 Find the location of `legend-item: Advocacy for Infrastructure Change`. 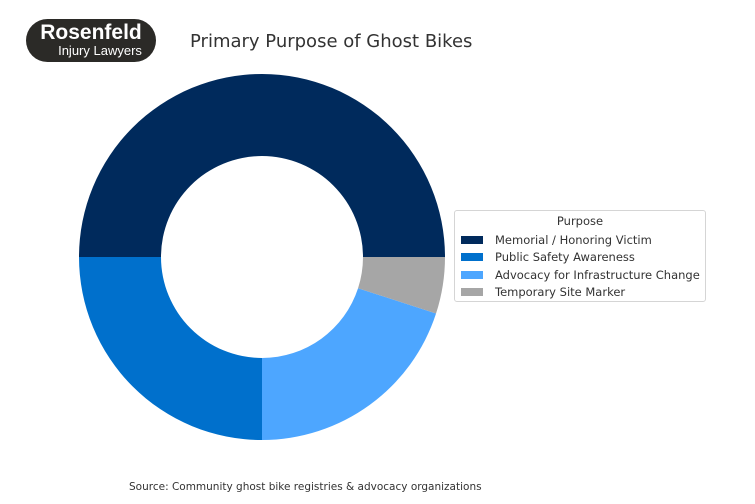

legend-item: Advocacy for Infrastructure Change is located at coordinates (580, 275).